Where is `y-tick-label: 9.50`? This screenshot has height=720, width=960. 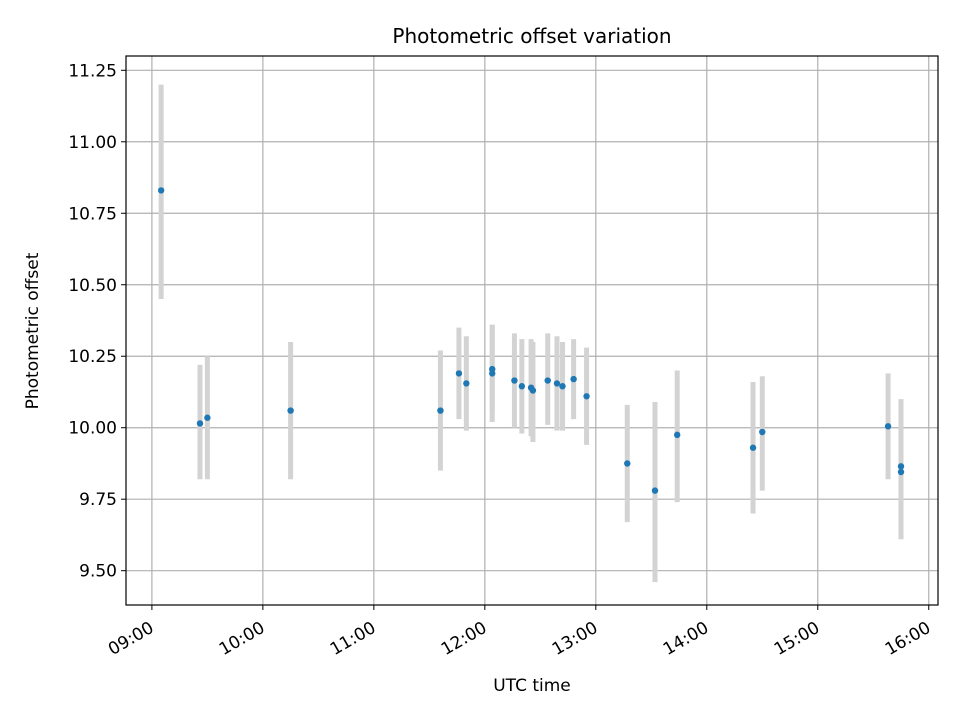 y-tick-label: 9.50 is located at coordinates (98, 572).